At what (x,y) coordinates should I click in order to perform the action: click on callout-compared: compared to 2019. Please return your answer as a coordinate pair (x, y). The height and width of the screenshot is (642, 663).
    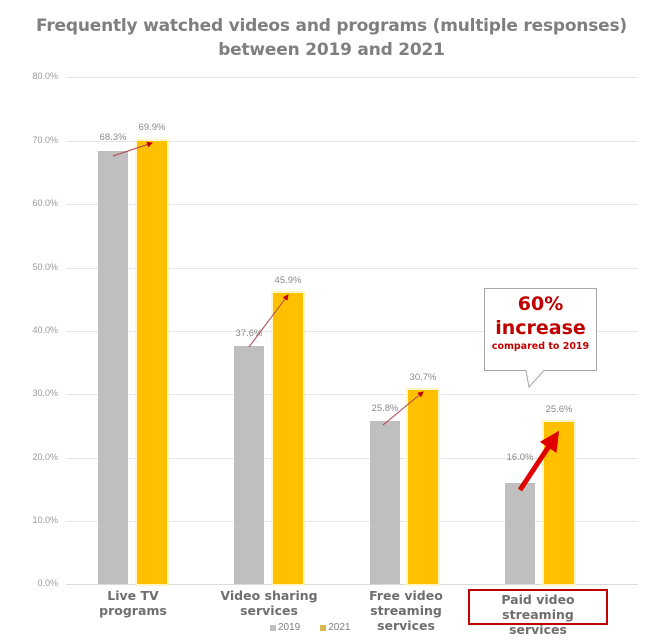
    Looking at the image, I should click on (540, 346).